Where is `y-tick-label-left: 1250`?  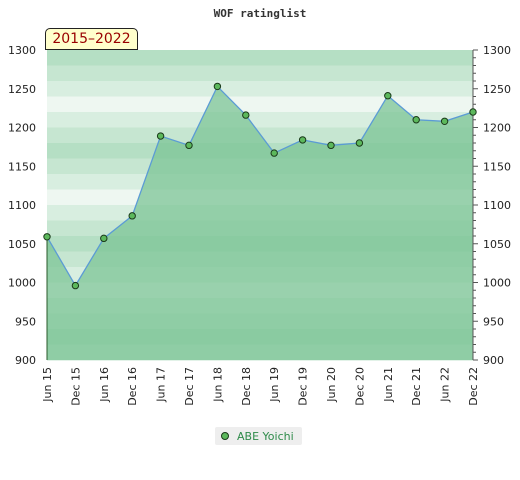 y-tick-label-left: 1250 is located at coordinates (22, 89).